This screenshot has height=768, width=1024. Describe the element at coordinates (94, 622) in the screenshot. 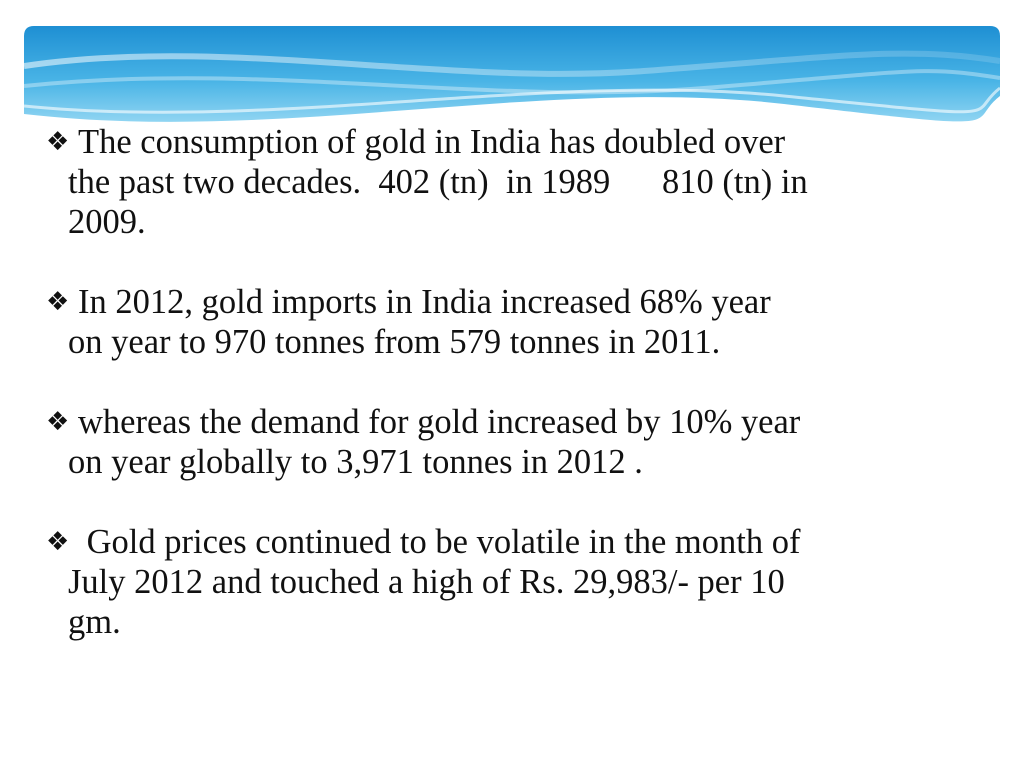

I see `bullet-text-line: gm.` at that location.